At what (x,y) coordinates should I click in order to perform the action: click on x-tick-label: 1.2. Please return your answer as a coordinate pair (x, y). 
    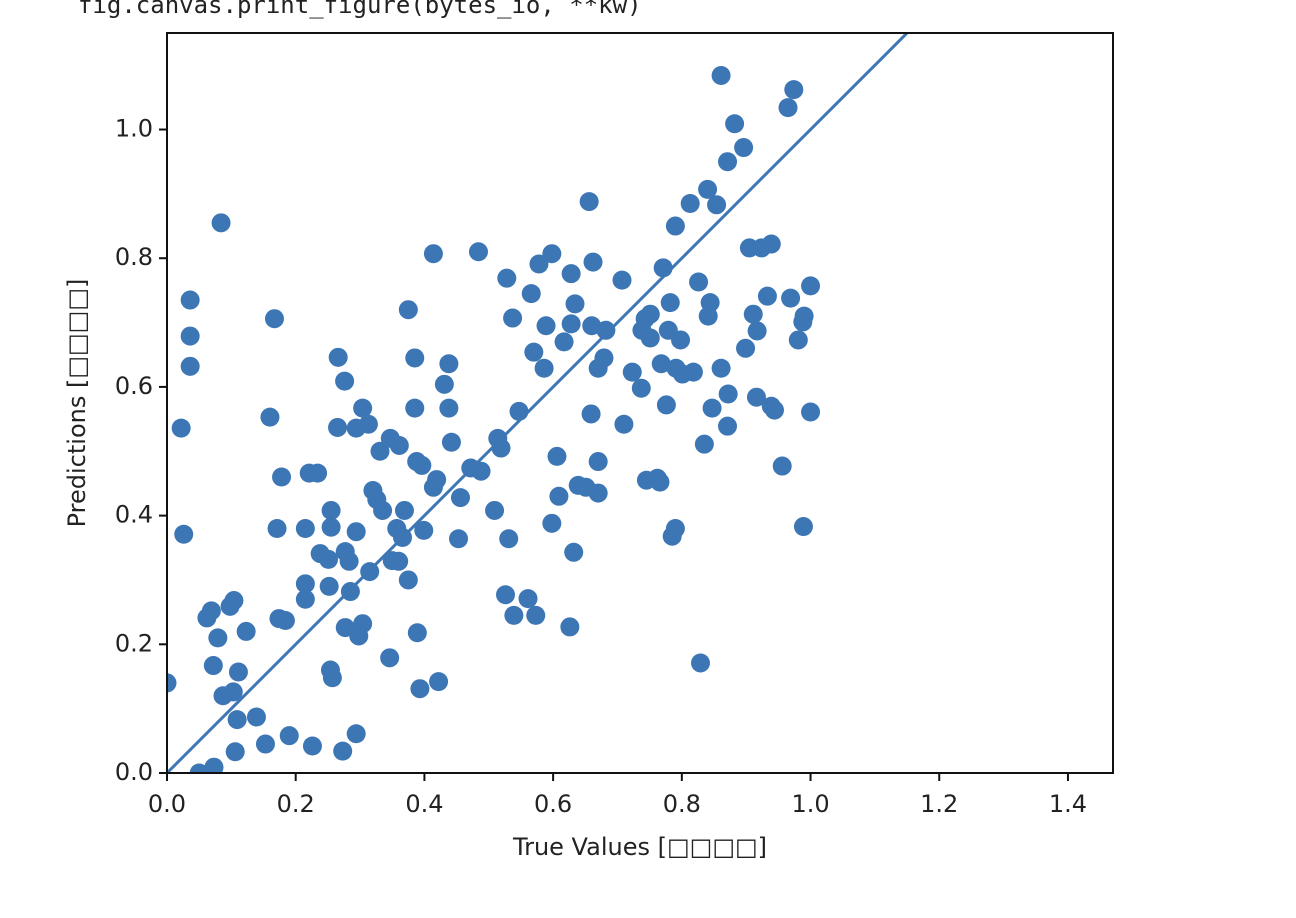
    Looking at the image, I should click on (939, 804).